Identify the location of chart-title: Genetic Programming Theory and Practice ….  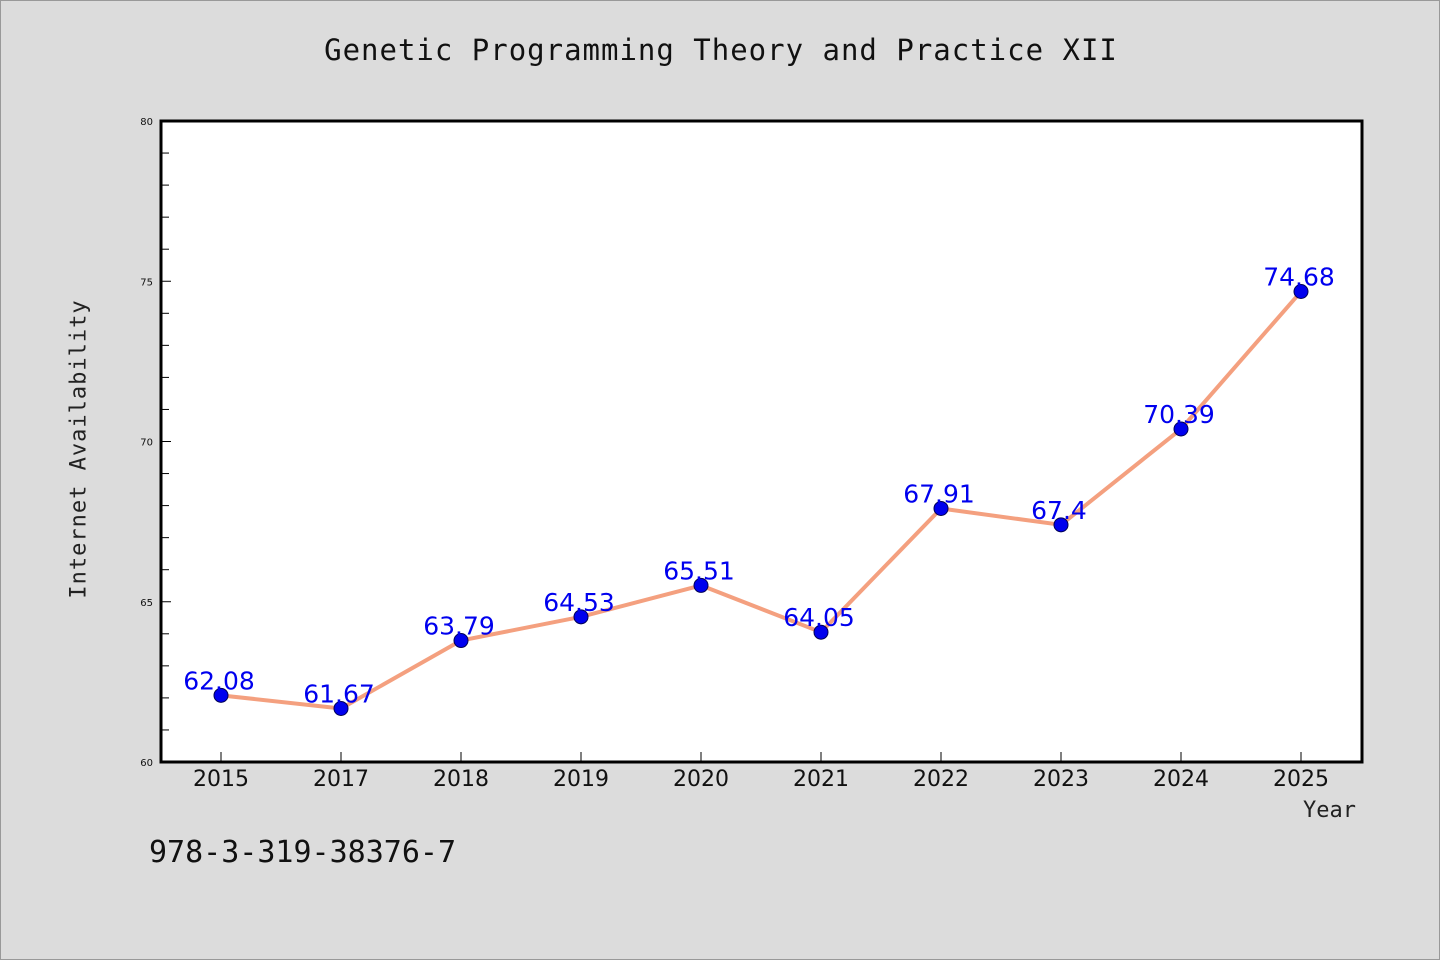
(721, 50).